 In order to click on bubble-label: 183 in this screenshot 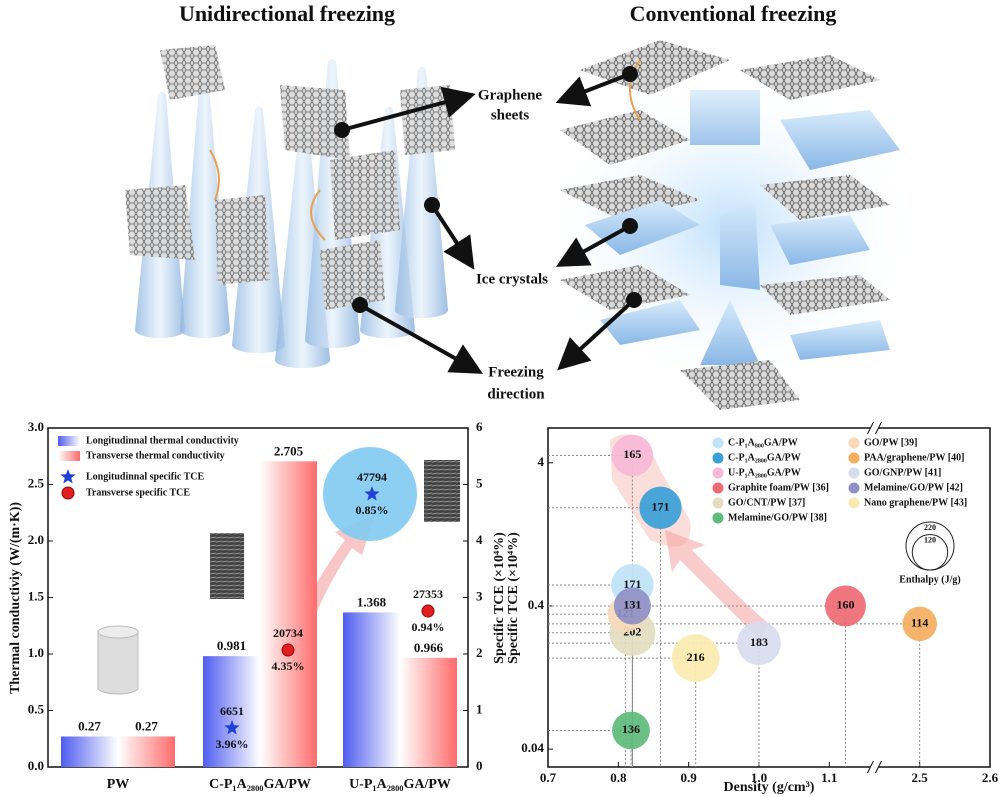, I will do `click(759, 642)`.